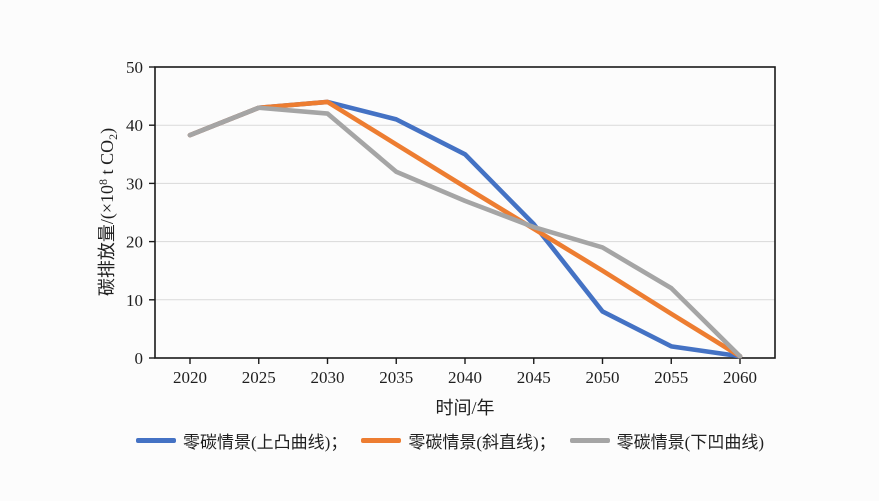 Image resolution: width=879 pixels, height=501 pixels. I want to click on legend-label: 零碳情景(斜直线)；, so click(482, 442).